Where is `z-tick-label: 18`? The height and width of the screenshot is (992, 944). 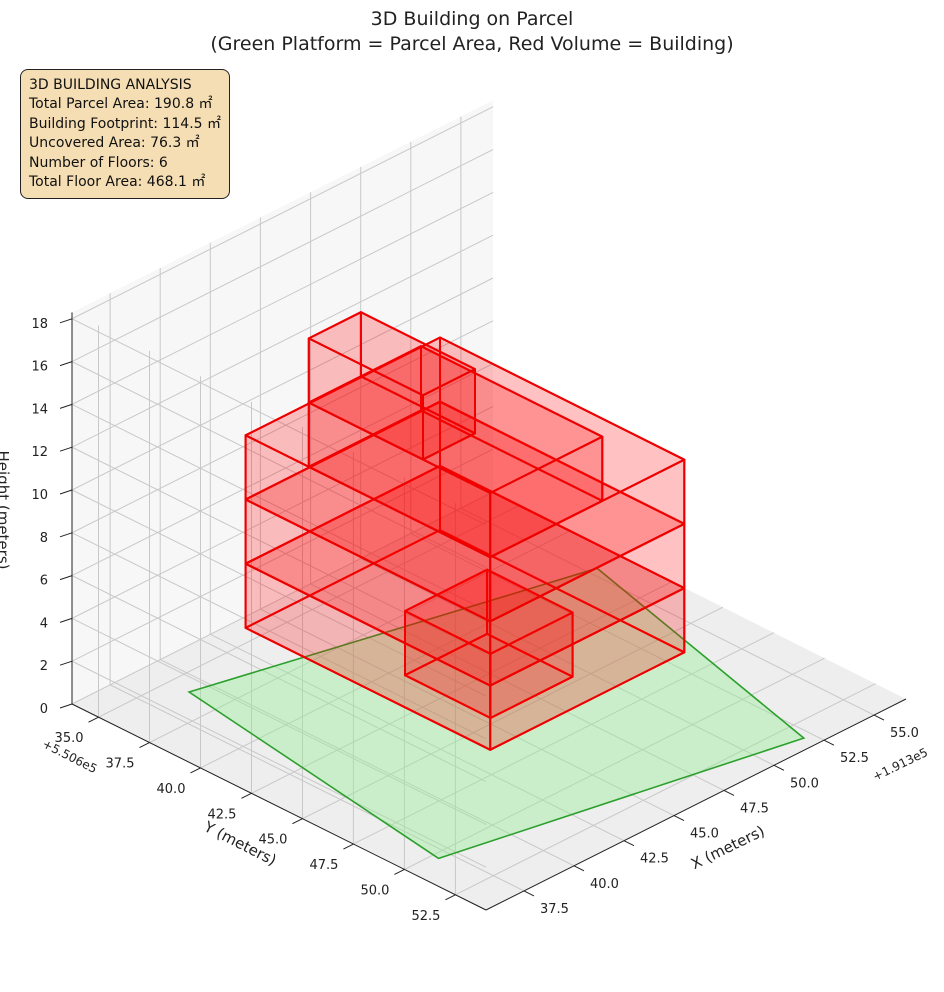 z-tick-label: 18 is located at coordinates (39, 324).